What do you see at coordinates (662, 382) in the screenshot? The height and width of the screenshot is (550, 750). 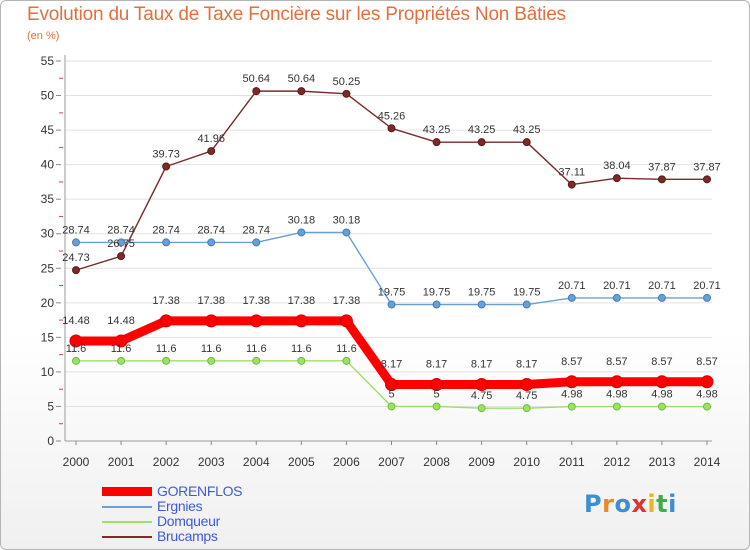 I see `point-gorenflos-2013` at bounding box center [662, 382].